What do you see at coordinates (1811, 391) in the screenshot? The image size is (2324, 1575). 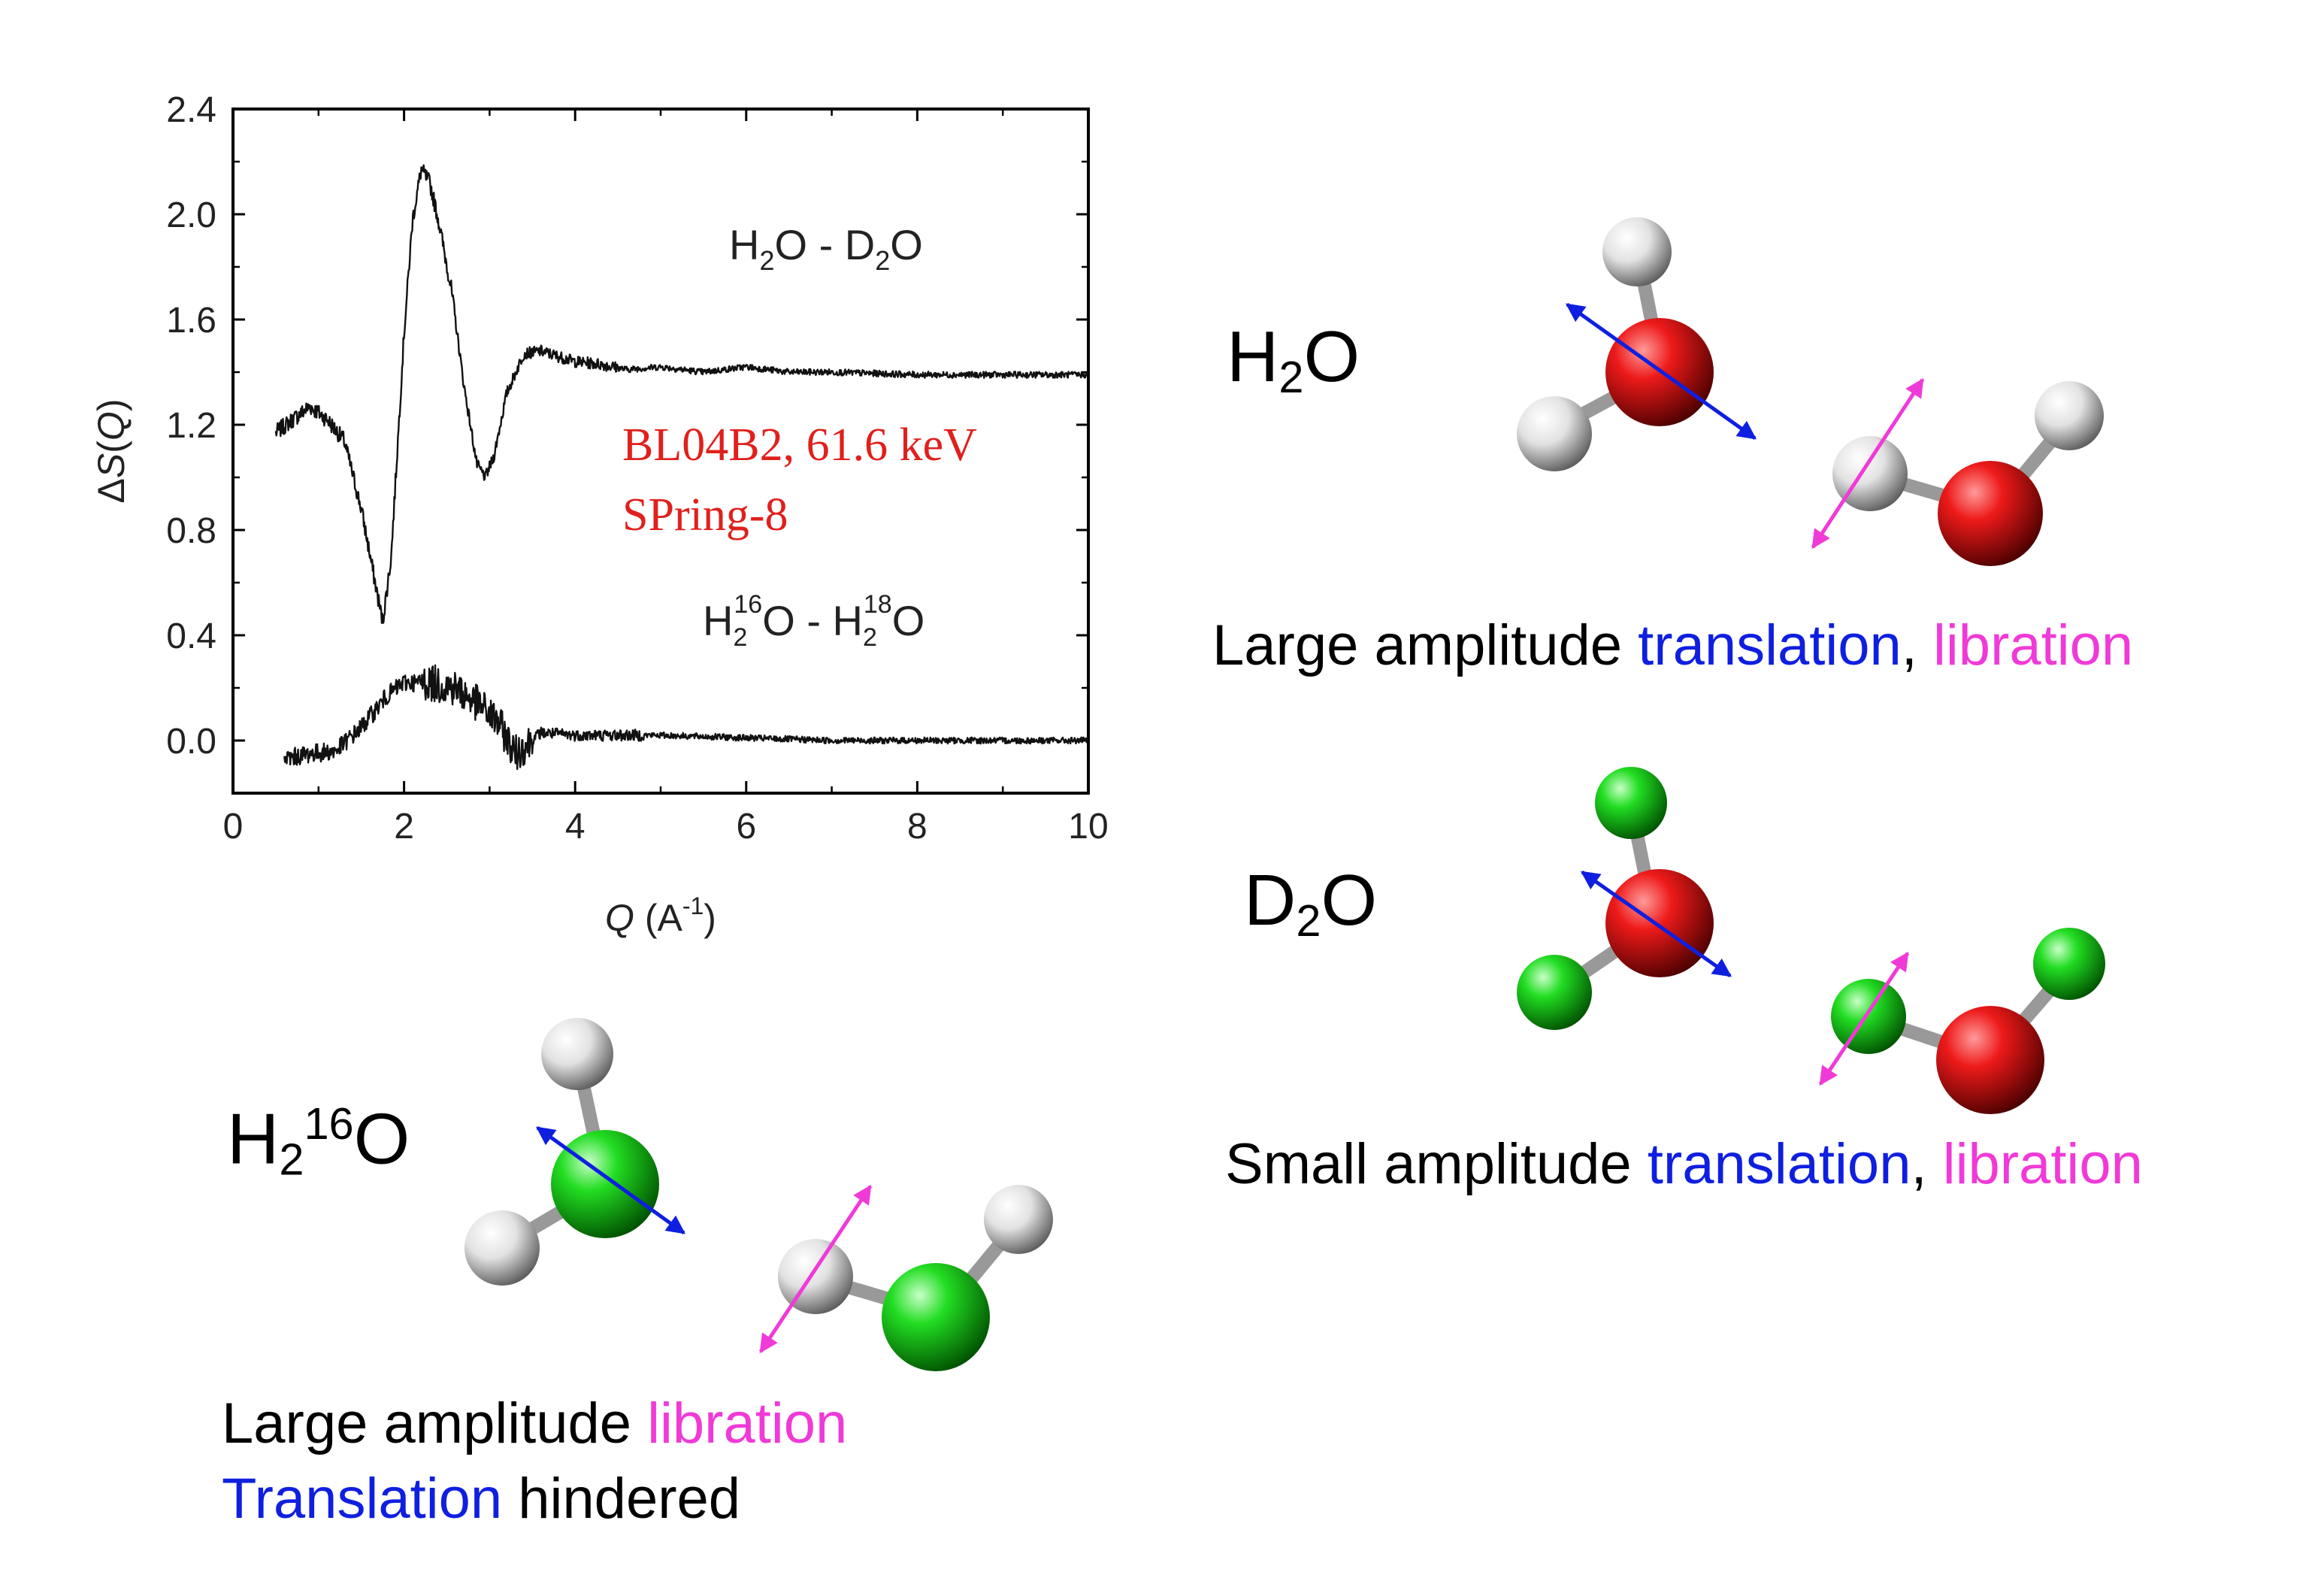 I see `h2o-molecules` at bounding box center [1811, 391].